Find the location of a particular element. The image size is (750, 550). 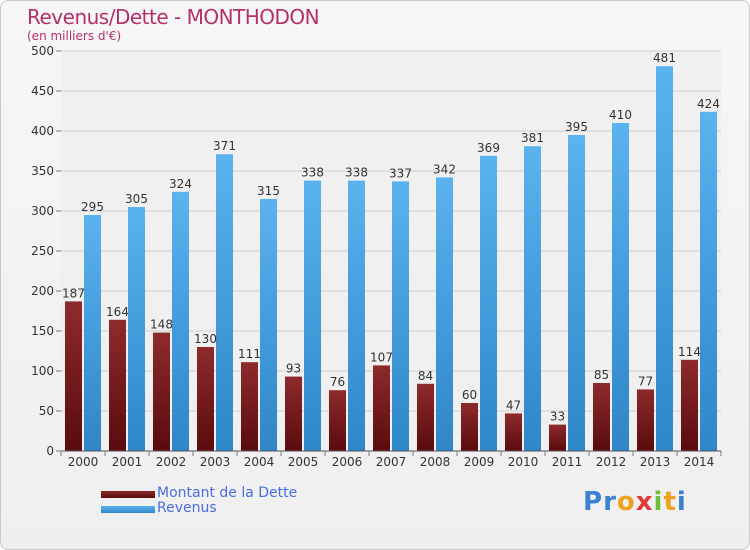

x-tick-label: 2000 is located at coordinates (83, 462).